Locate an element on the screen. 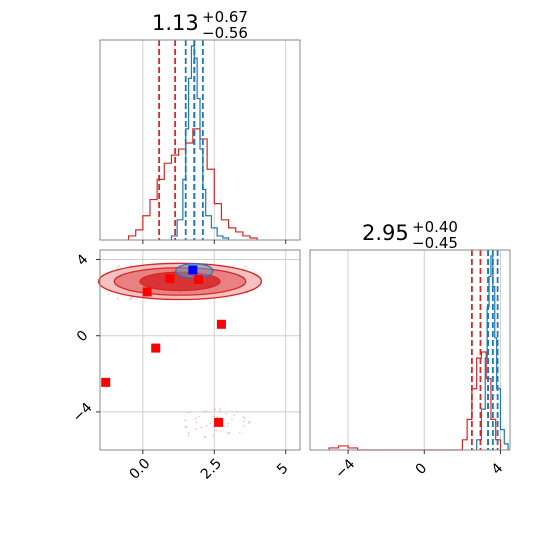  m2-ticks: −4 0 4 is located at coordinates (419, 466).